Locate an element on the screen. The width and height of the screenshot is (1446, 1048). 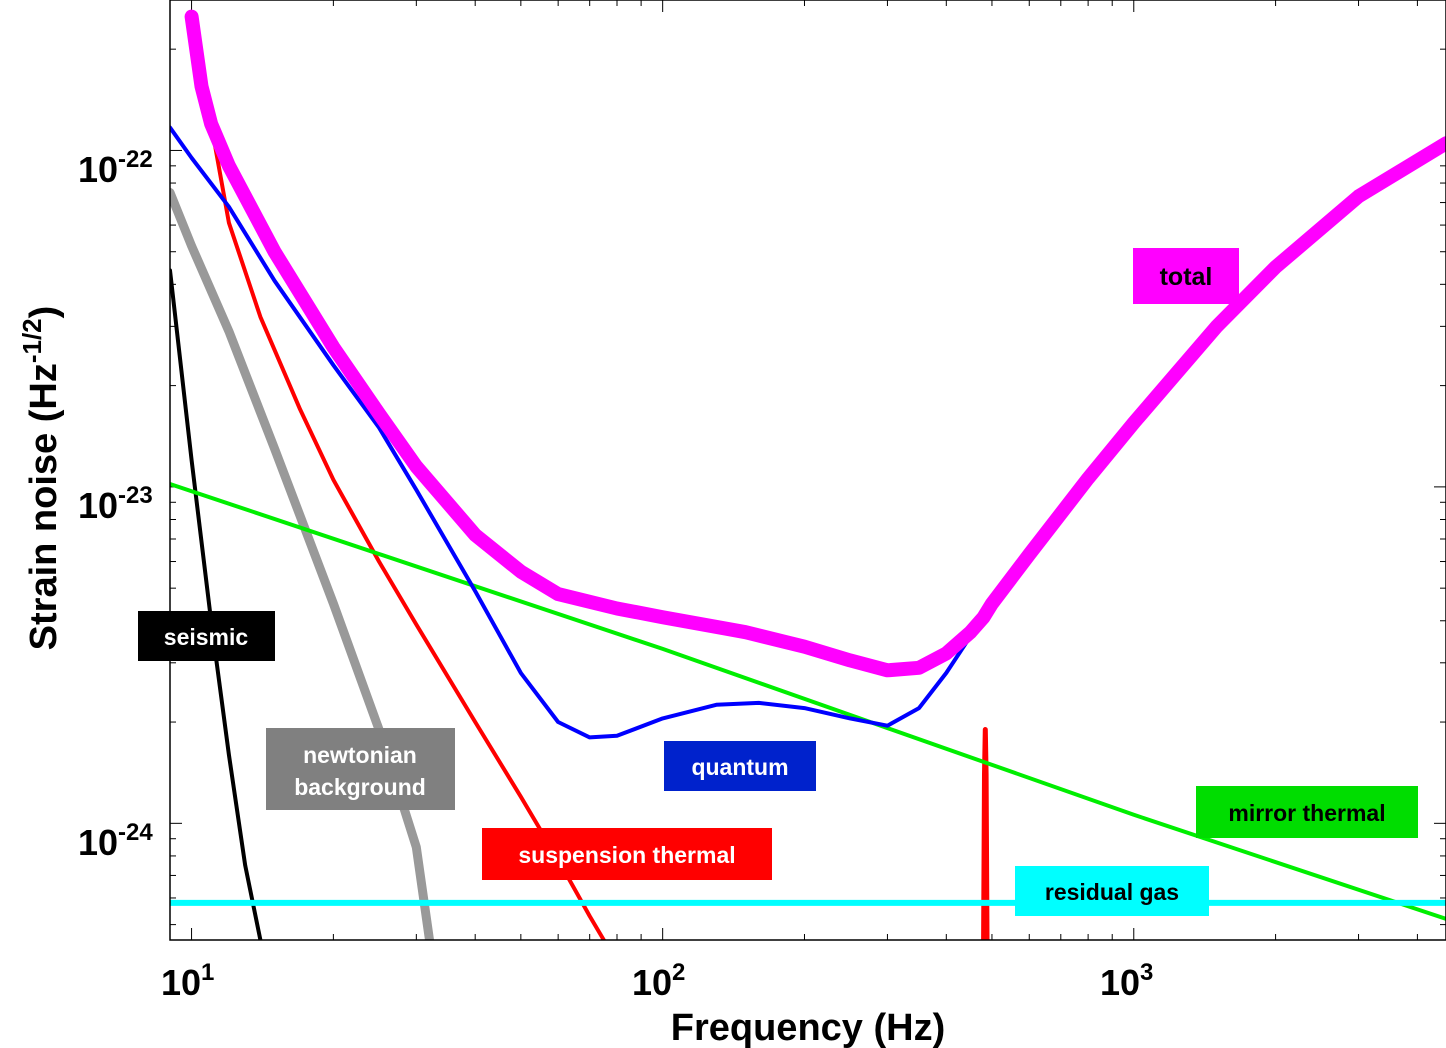
svg-text: mirror thermal is located at coordinates (1306, 813).